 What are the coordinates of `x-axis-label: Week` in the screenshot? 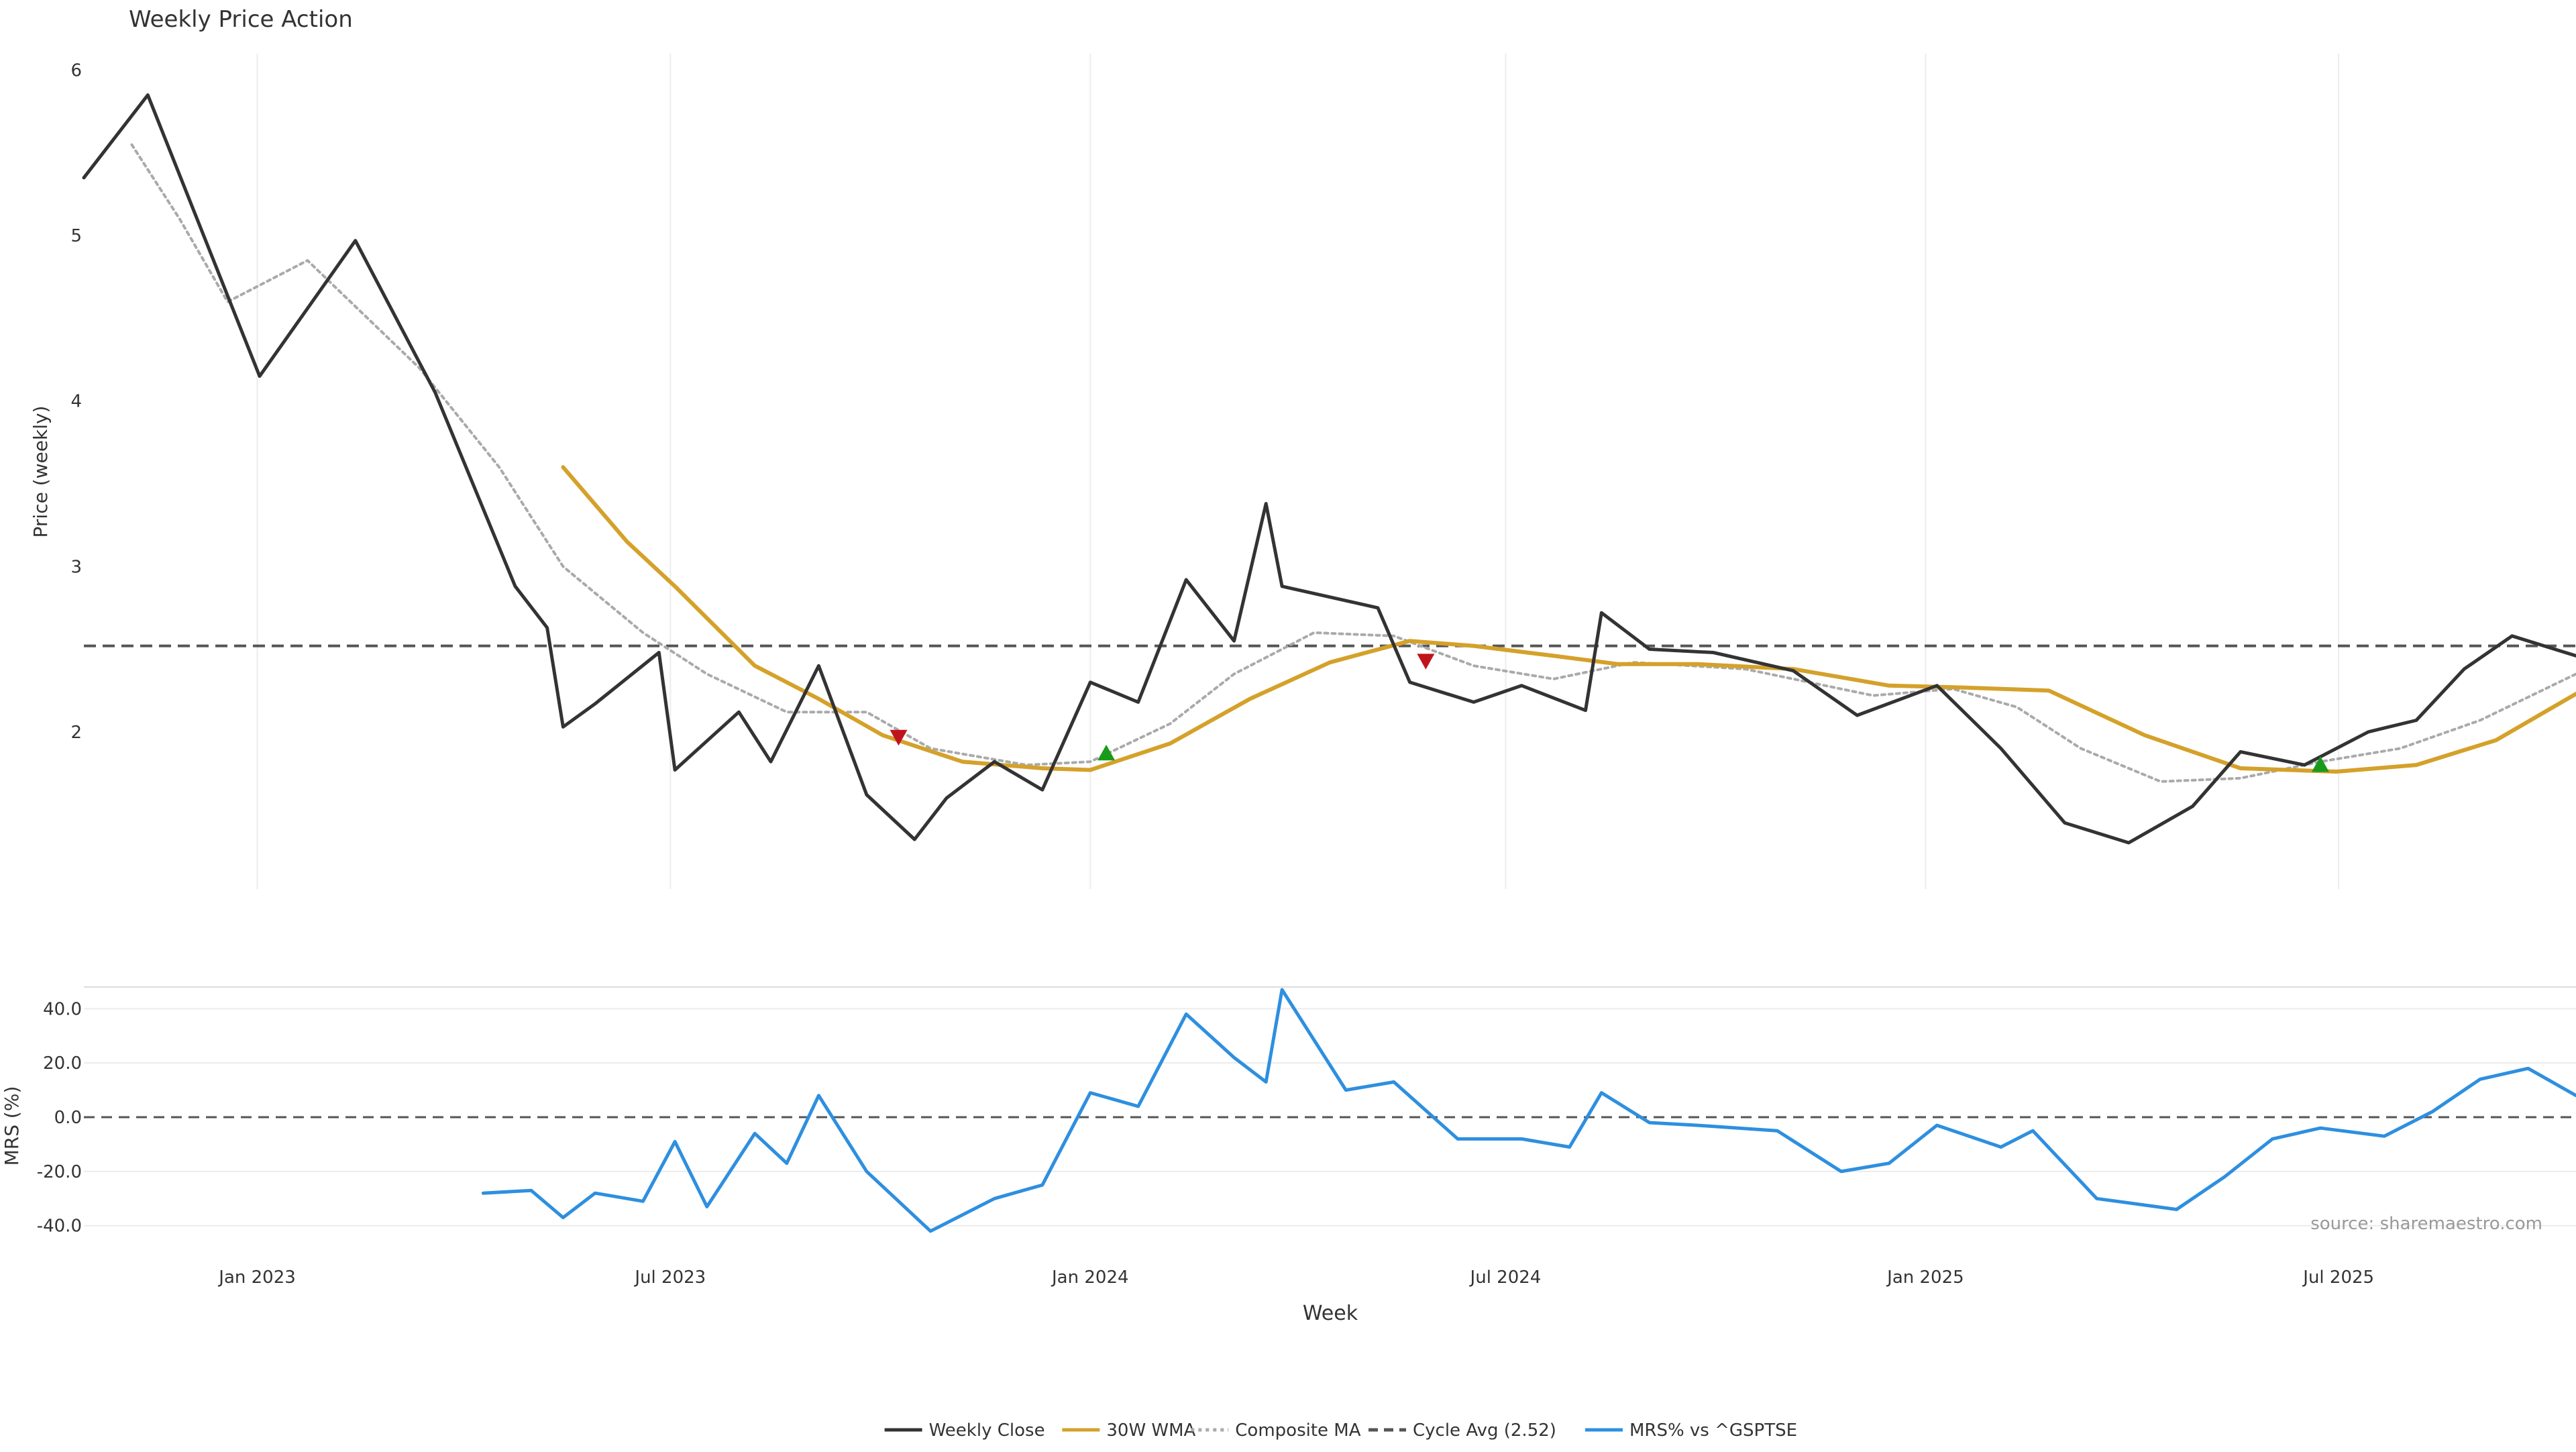 It's located at (1330, 1314).